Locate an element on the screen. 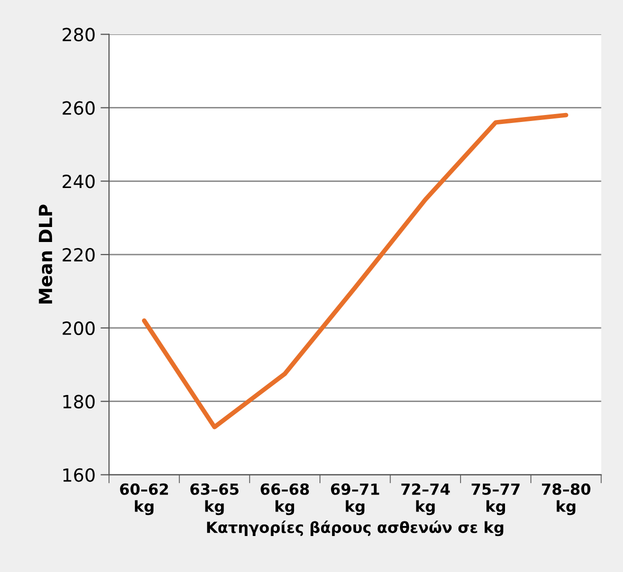 This screenshot has height=572, width=623. x-tick-label: 72–74 kg is located at coordinates (425, 499).